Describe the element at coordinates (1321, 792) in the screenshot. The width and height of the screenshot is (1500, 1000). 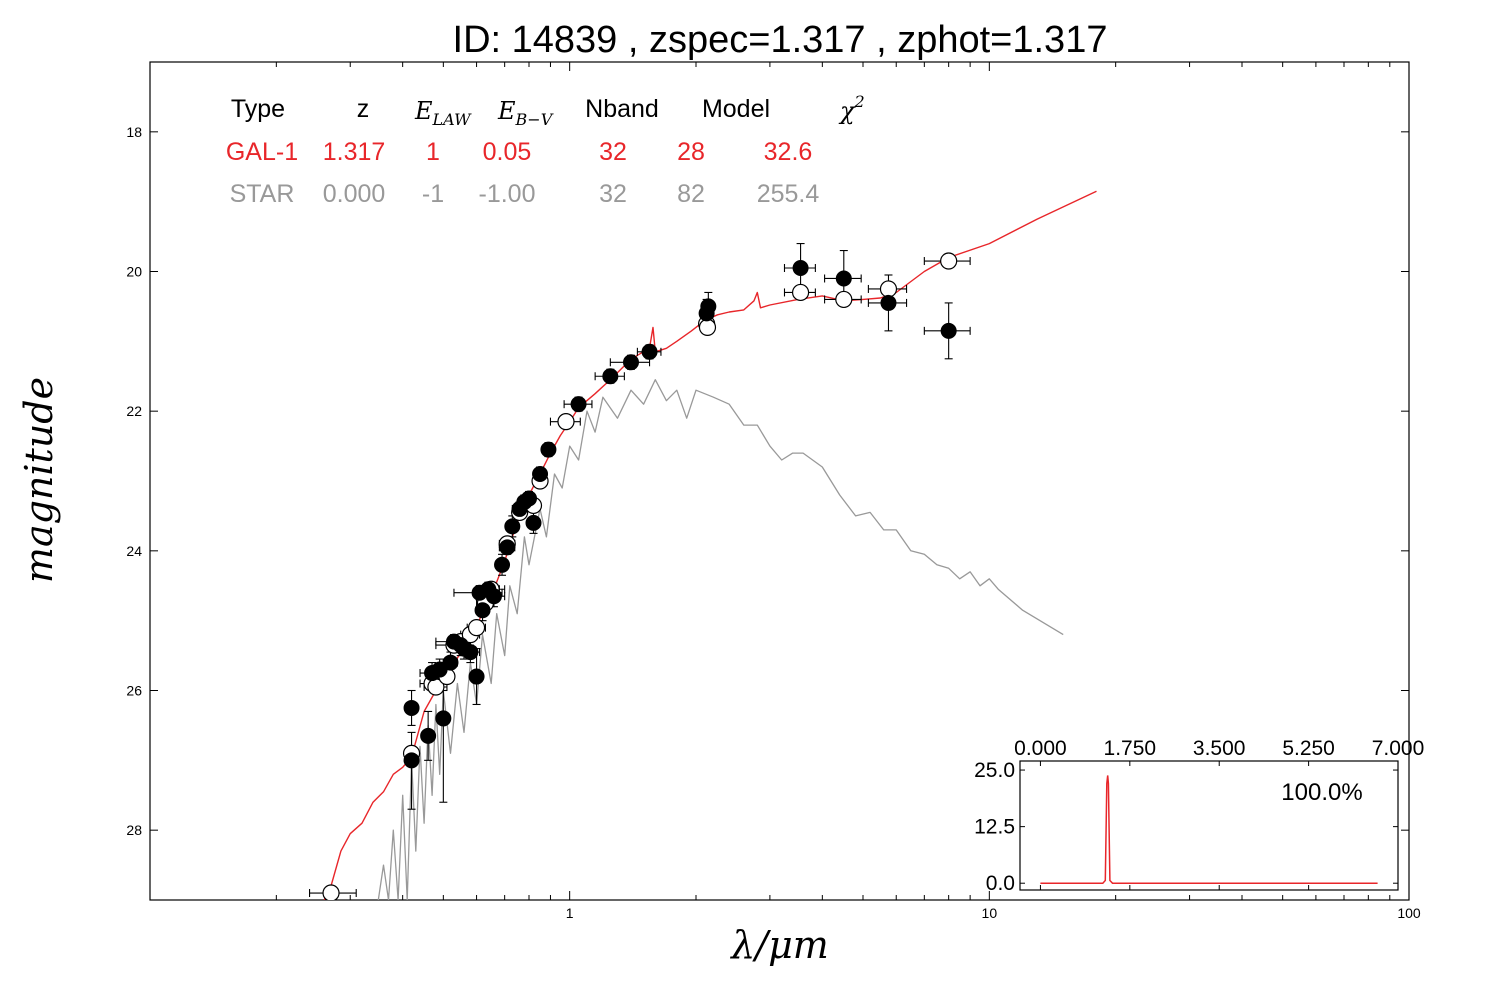
I see `inset-annotation: 100.0%` at that location.